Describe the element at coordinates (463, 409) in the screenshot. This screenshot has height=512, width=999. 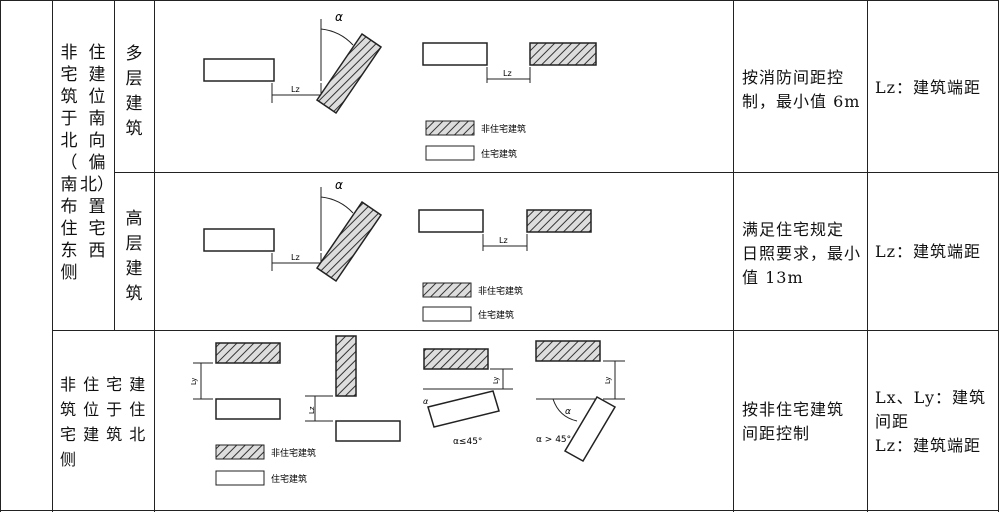
I see `residential-building-c` at that location.